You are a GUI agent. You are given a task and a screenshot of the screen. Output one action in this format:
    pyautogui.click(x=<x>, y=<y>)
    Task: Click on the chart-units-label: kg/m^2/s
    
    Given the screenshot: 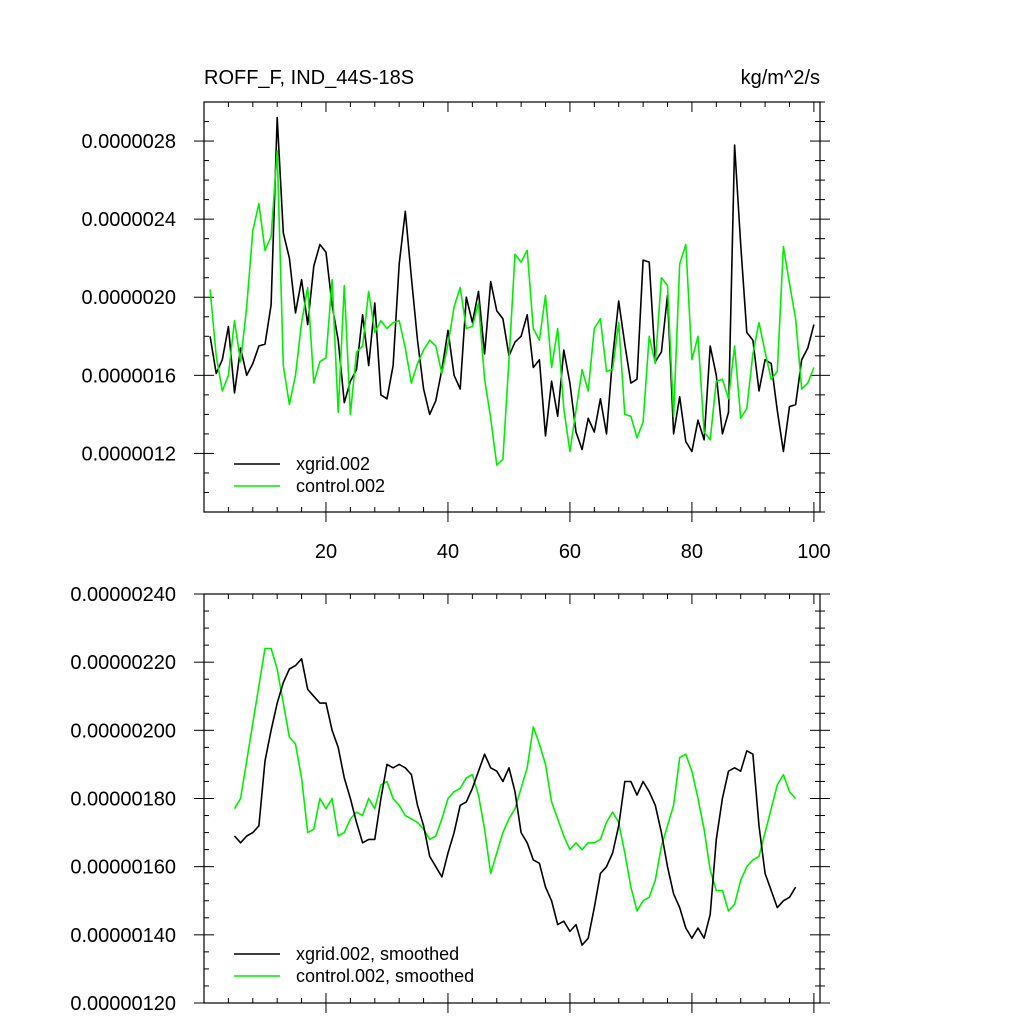 What is the action you would take?
    pyautogui.click(x=780, y=78)
    